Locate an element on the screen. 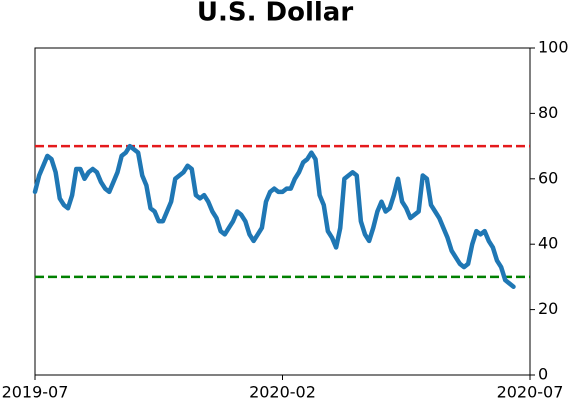 The height and width of the screenshot is (406, 571). y-tick-label: 100 is located at coordinates (553, 47).